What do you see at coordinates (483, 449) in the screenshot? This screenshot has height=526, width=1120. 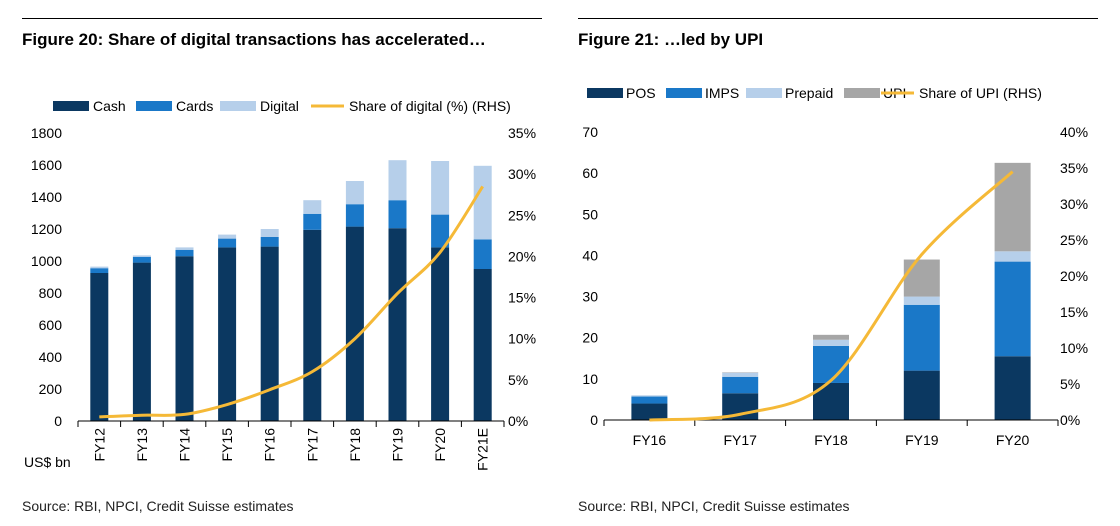 I see `x-tick-label: FY21E` at bounding box center [483, 449].